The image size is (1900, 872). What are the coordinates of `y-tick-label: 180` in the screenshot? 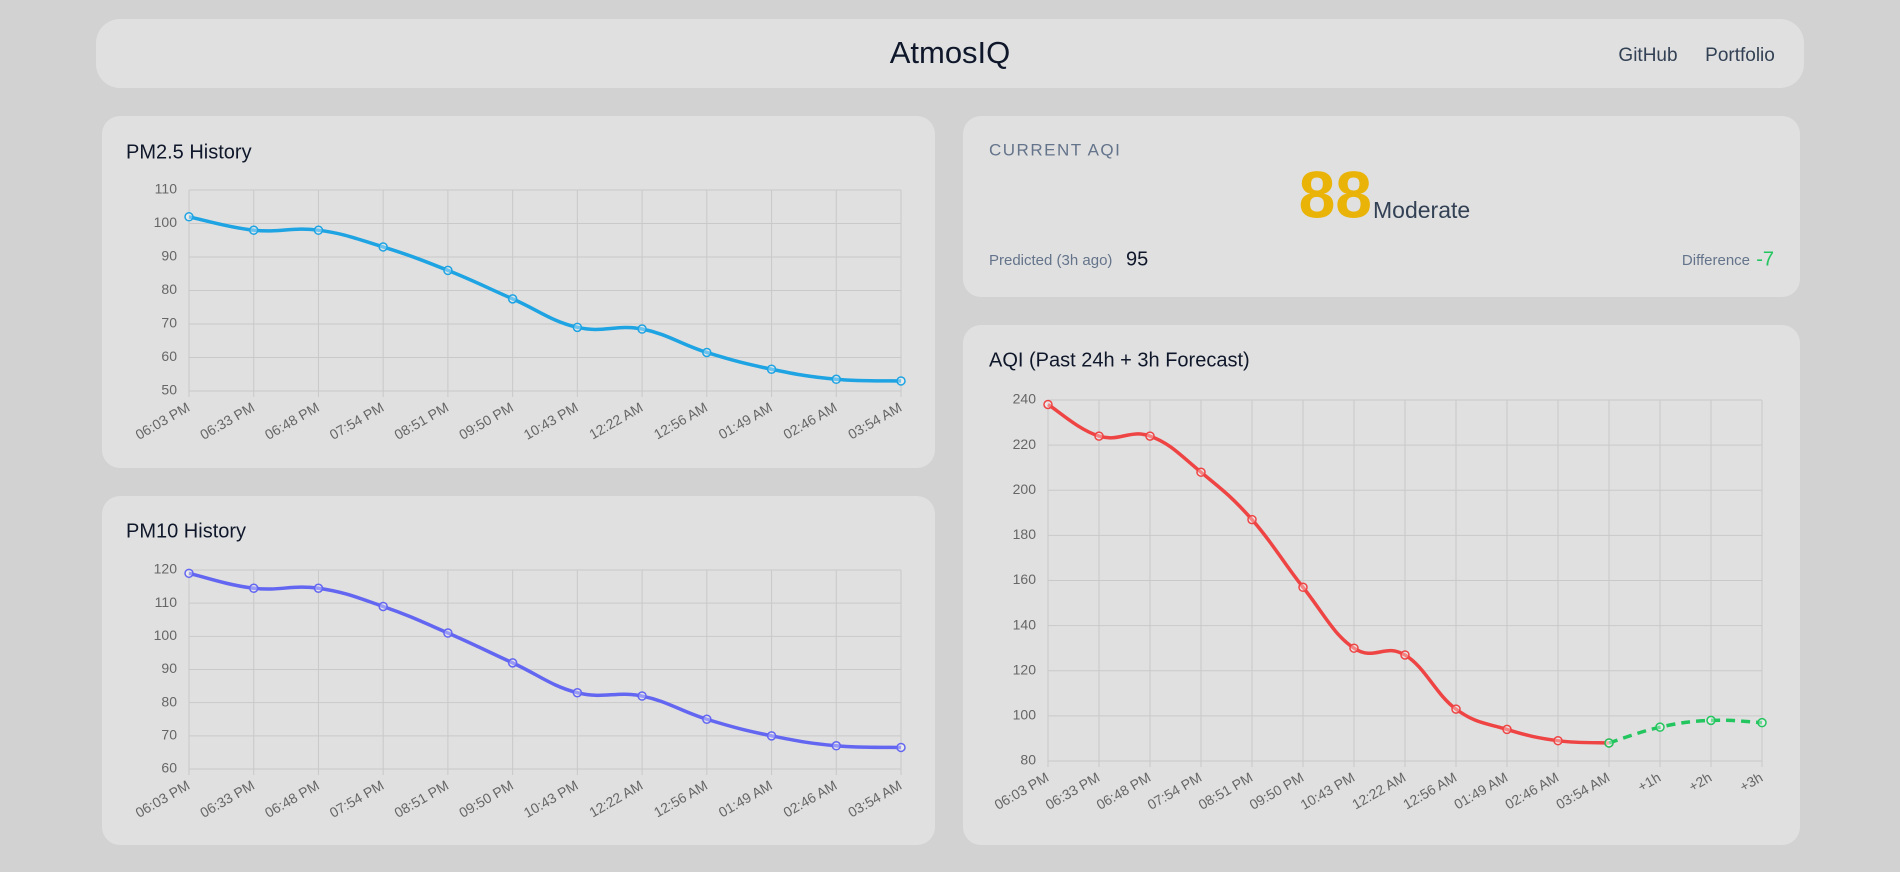 It's located at (1025, 534).